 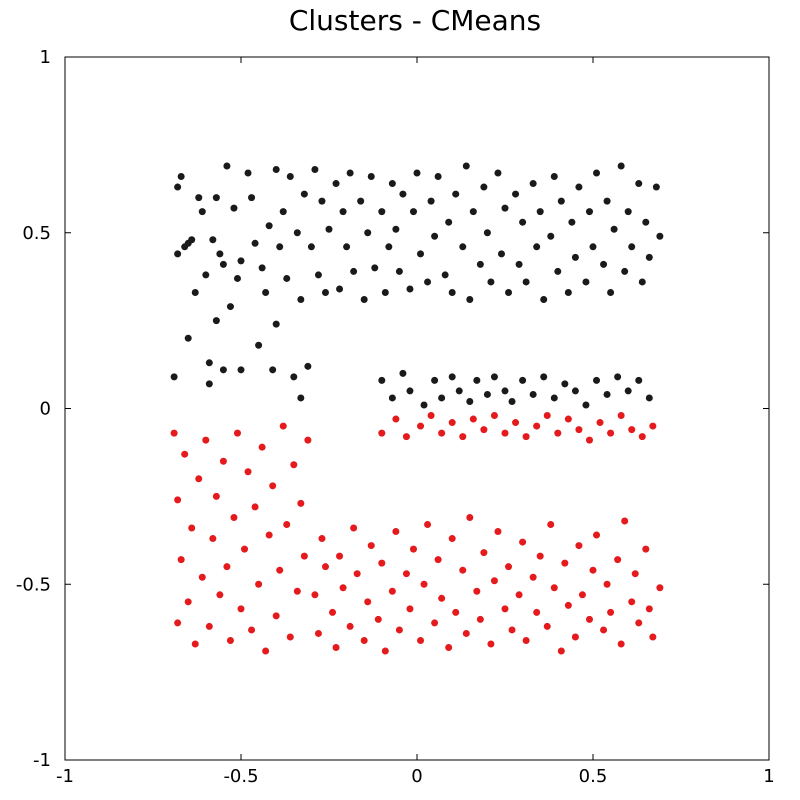 What do you see at coordinates (36, 233) in the screenshot?
I see `y-tick-label: 0.5` at bounding box center [36, 233].